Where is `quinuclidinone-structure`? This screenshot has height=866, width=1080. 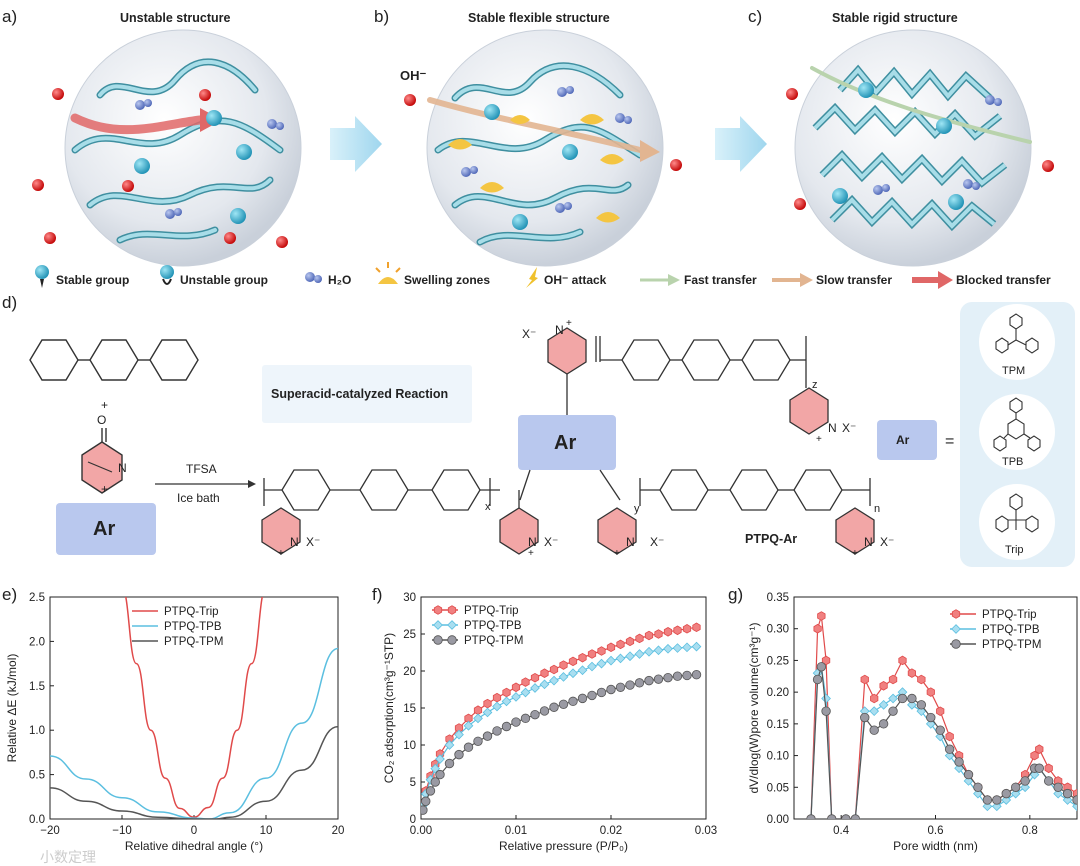 quinuclidinone-structure is located at coordinates (102, 461).